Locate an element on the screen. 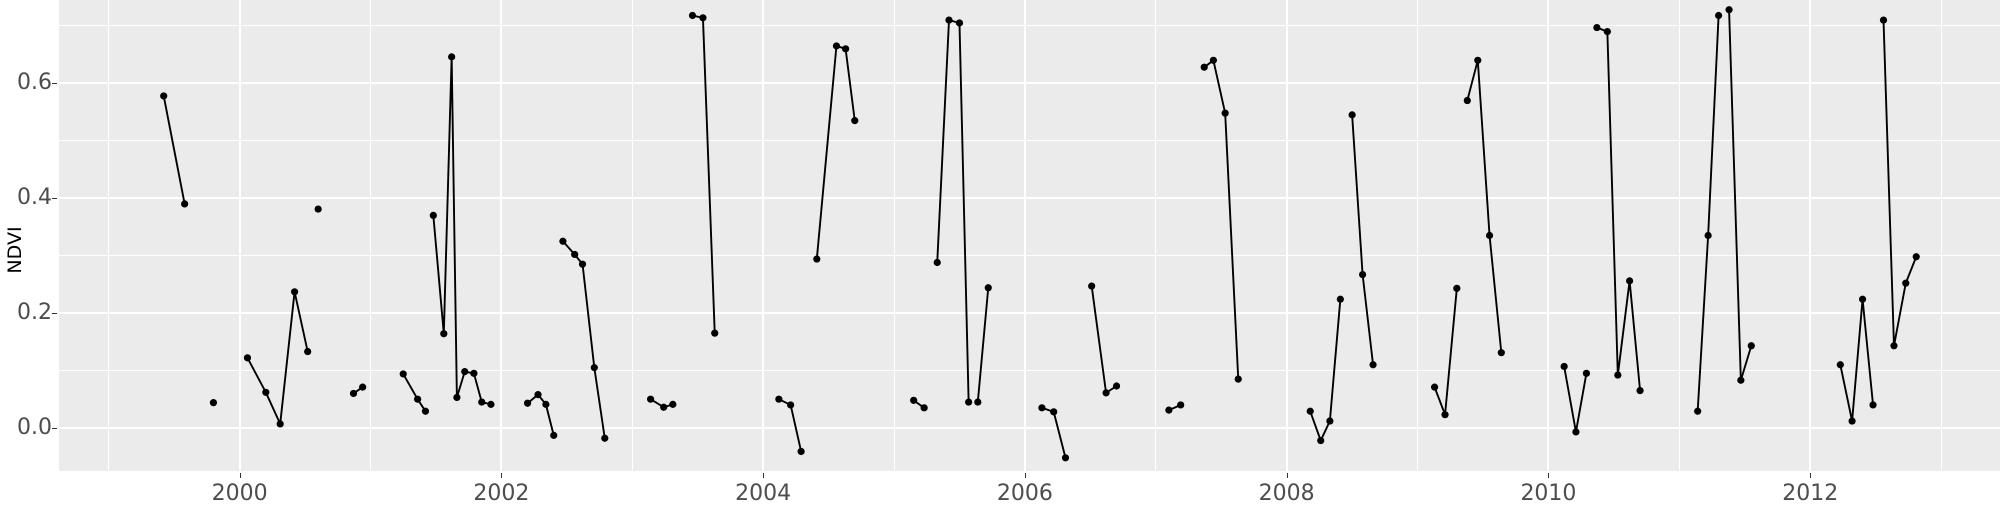  x-axis-tick-label: 2002 is located at coordinates (501, 493).